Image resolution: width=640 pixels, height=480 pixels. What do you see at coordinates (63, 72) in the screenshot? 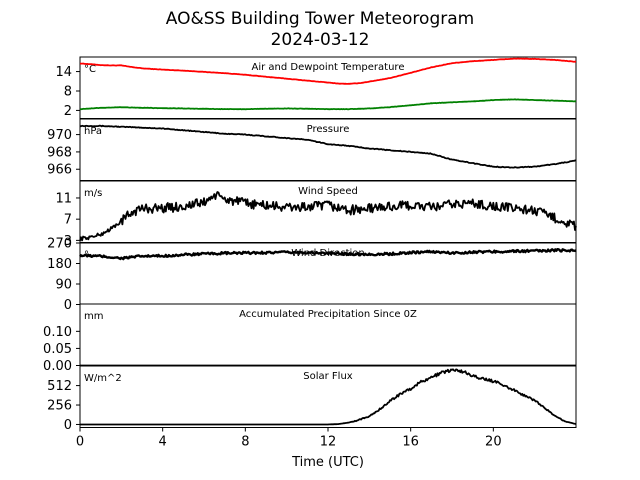
I see `y-tick-label: 14` at bounding box center [63, 72].